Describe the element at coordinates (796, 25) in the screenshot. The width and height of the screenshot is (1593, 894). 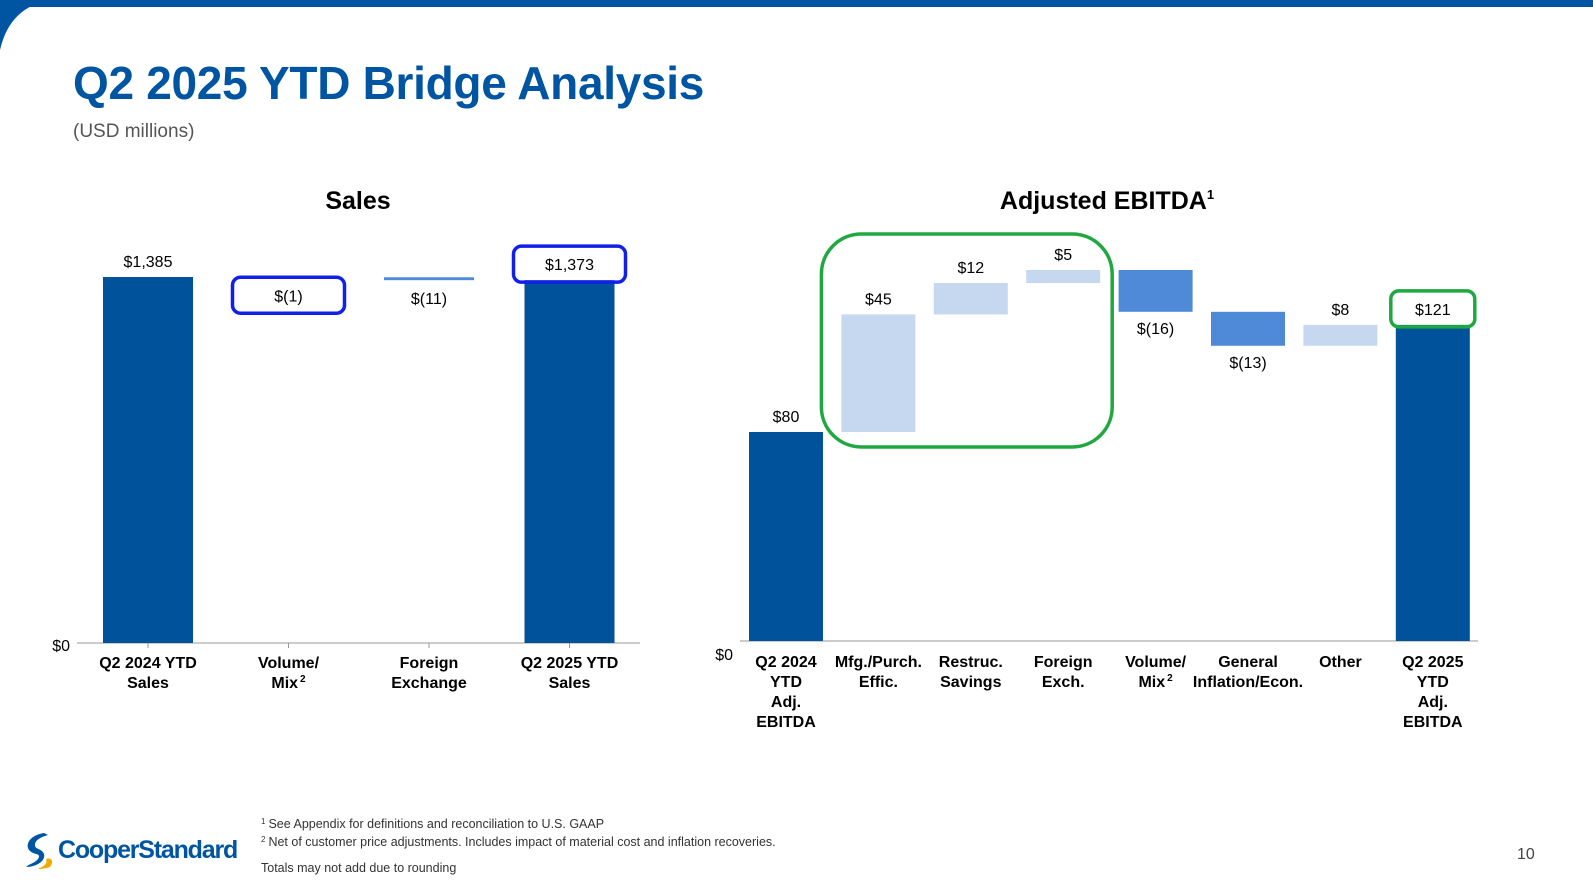
I see `top-banner` at that location.